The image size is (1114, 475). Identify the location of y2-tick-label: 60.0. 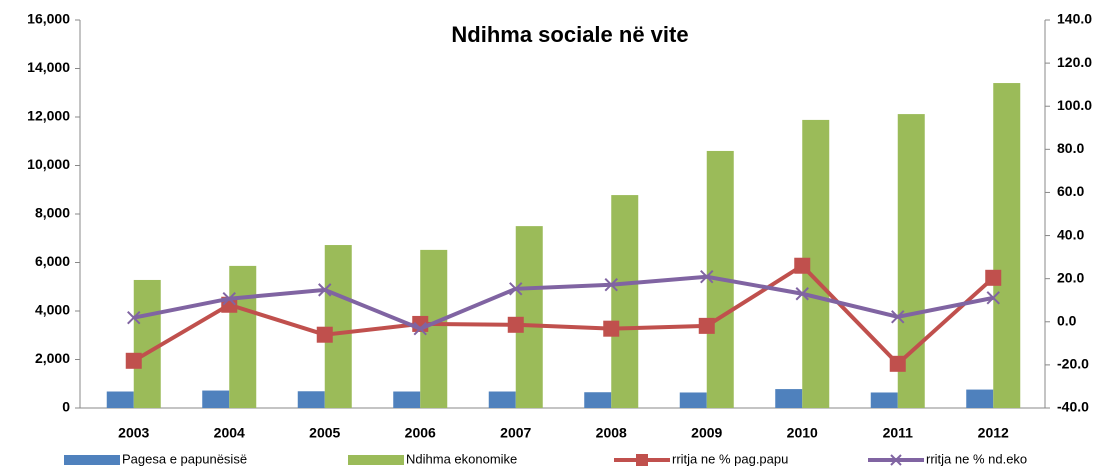
(1070, 191).